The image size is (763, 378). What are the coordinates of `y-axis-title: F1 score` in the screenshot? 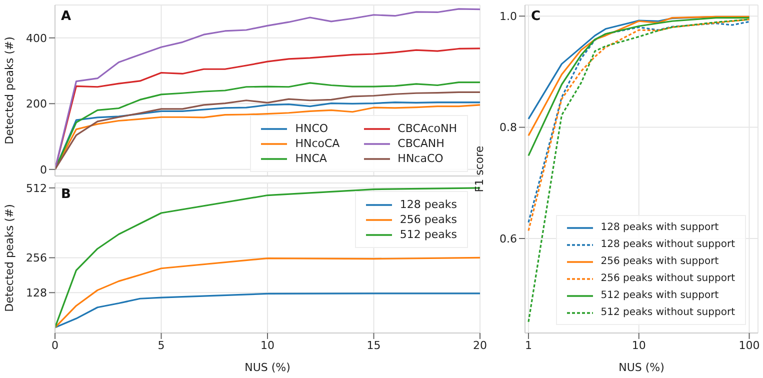 It's located at (479, 169).